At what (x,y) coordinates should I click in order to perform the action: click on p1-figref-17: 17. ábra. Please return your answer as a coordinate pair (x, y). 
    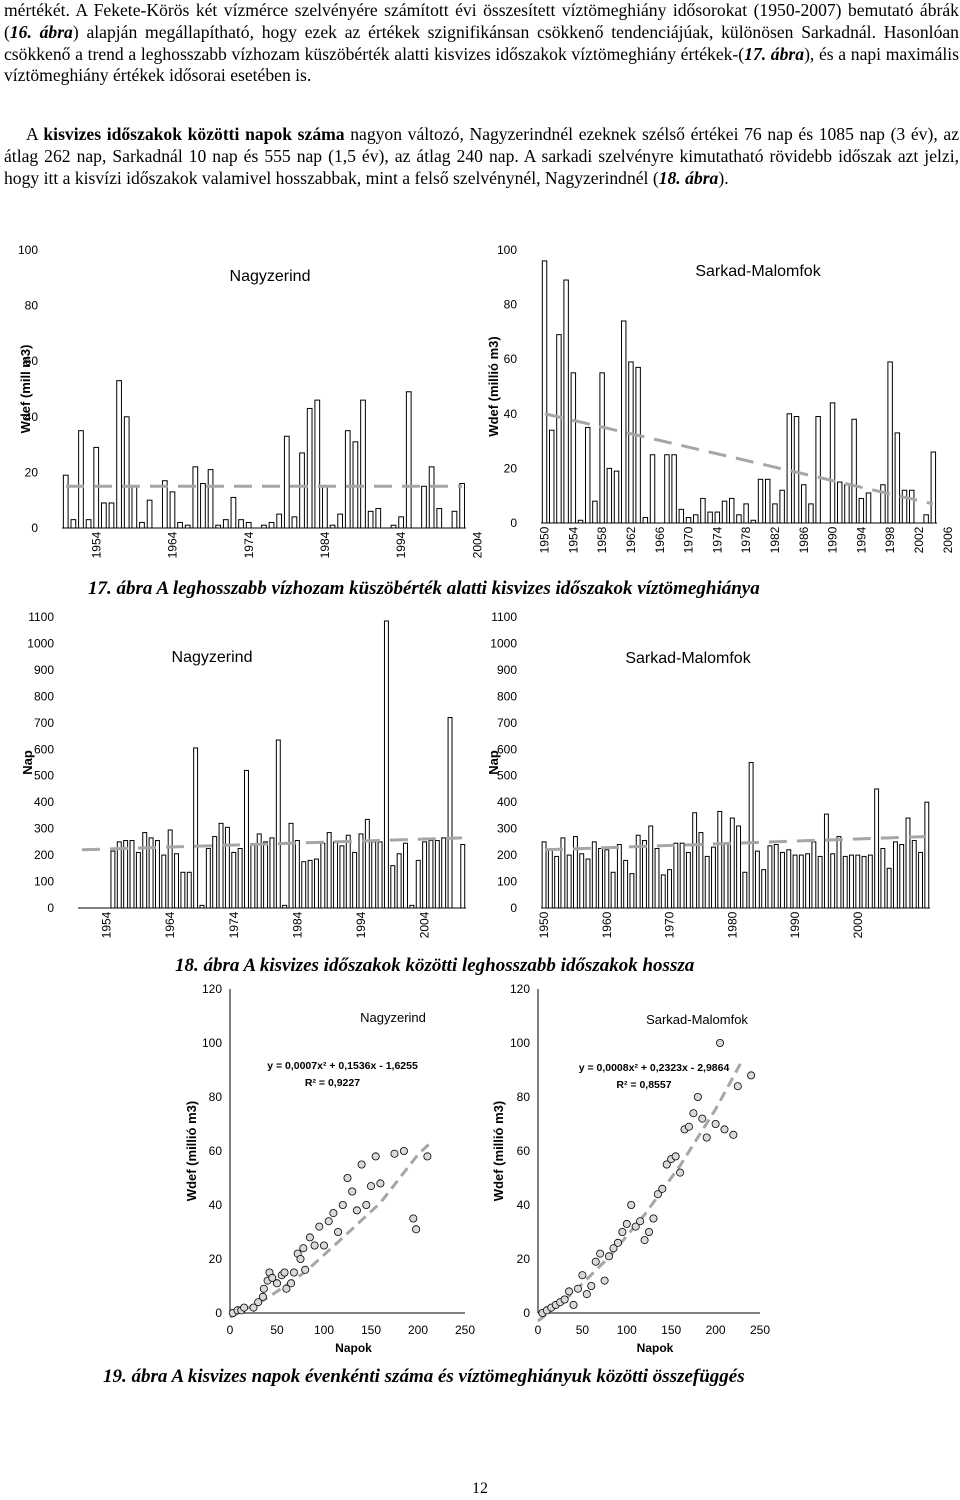
    Looking at the image, I should click on (774, 53).